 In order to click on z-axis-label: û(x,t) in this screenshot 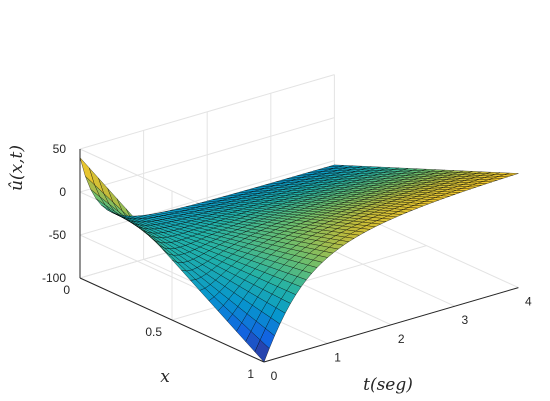, I will do `click(17, 168)`.